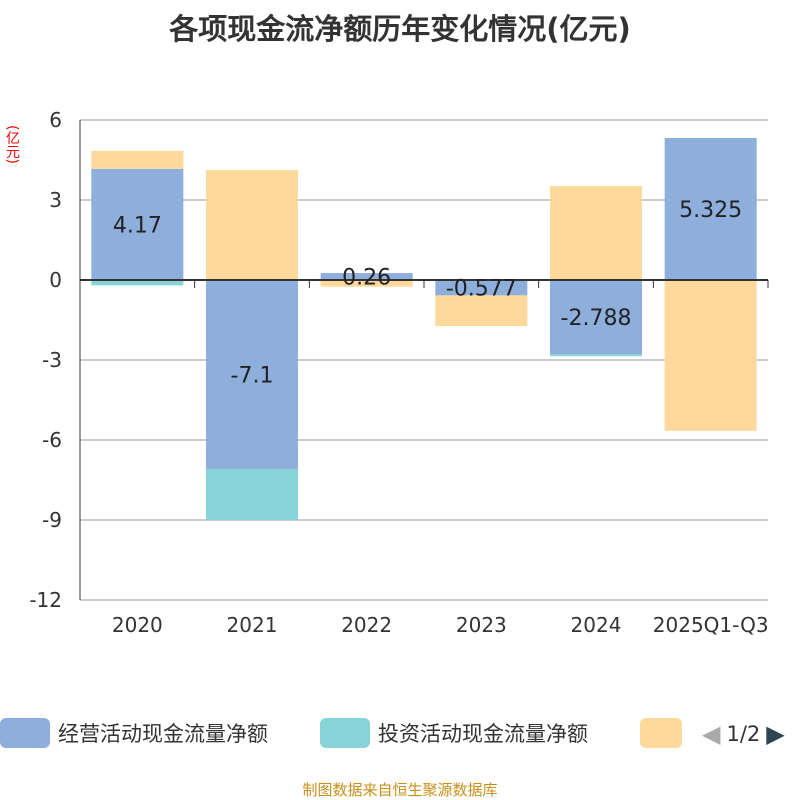  I want to click on page-indicator: 1/2, so click(743, 734).